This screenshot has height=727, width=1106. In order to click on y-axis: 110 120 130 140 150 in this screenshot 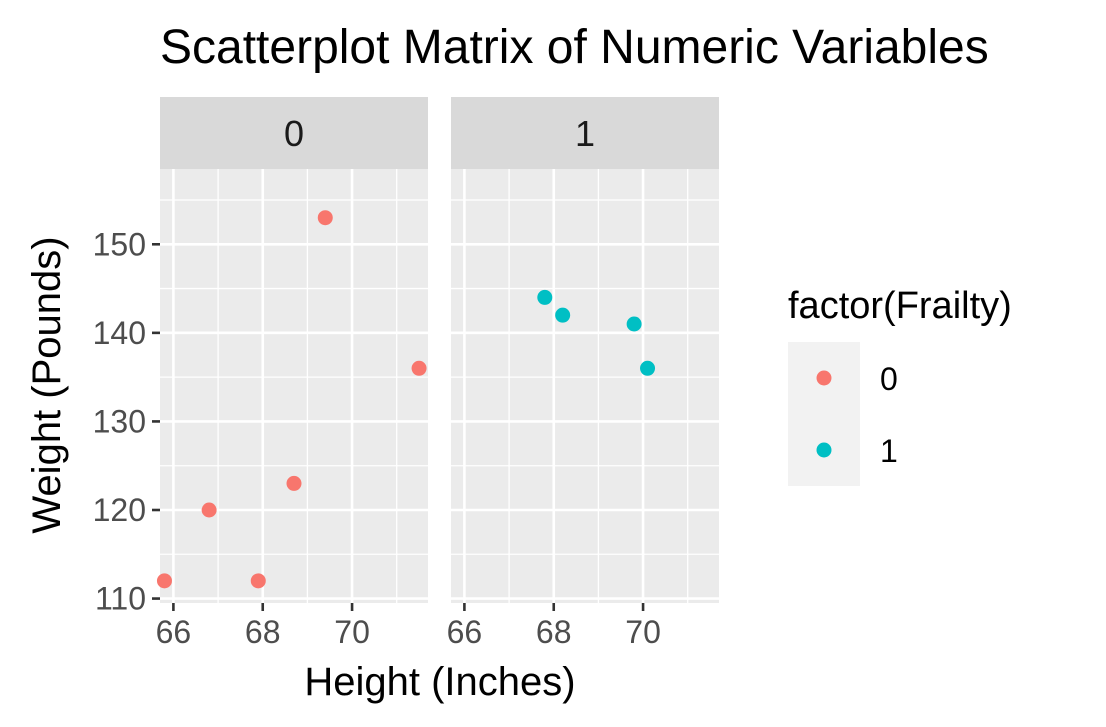, I will do `click(126, 421)`.